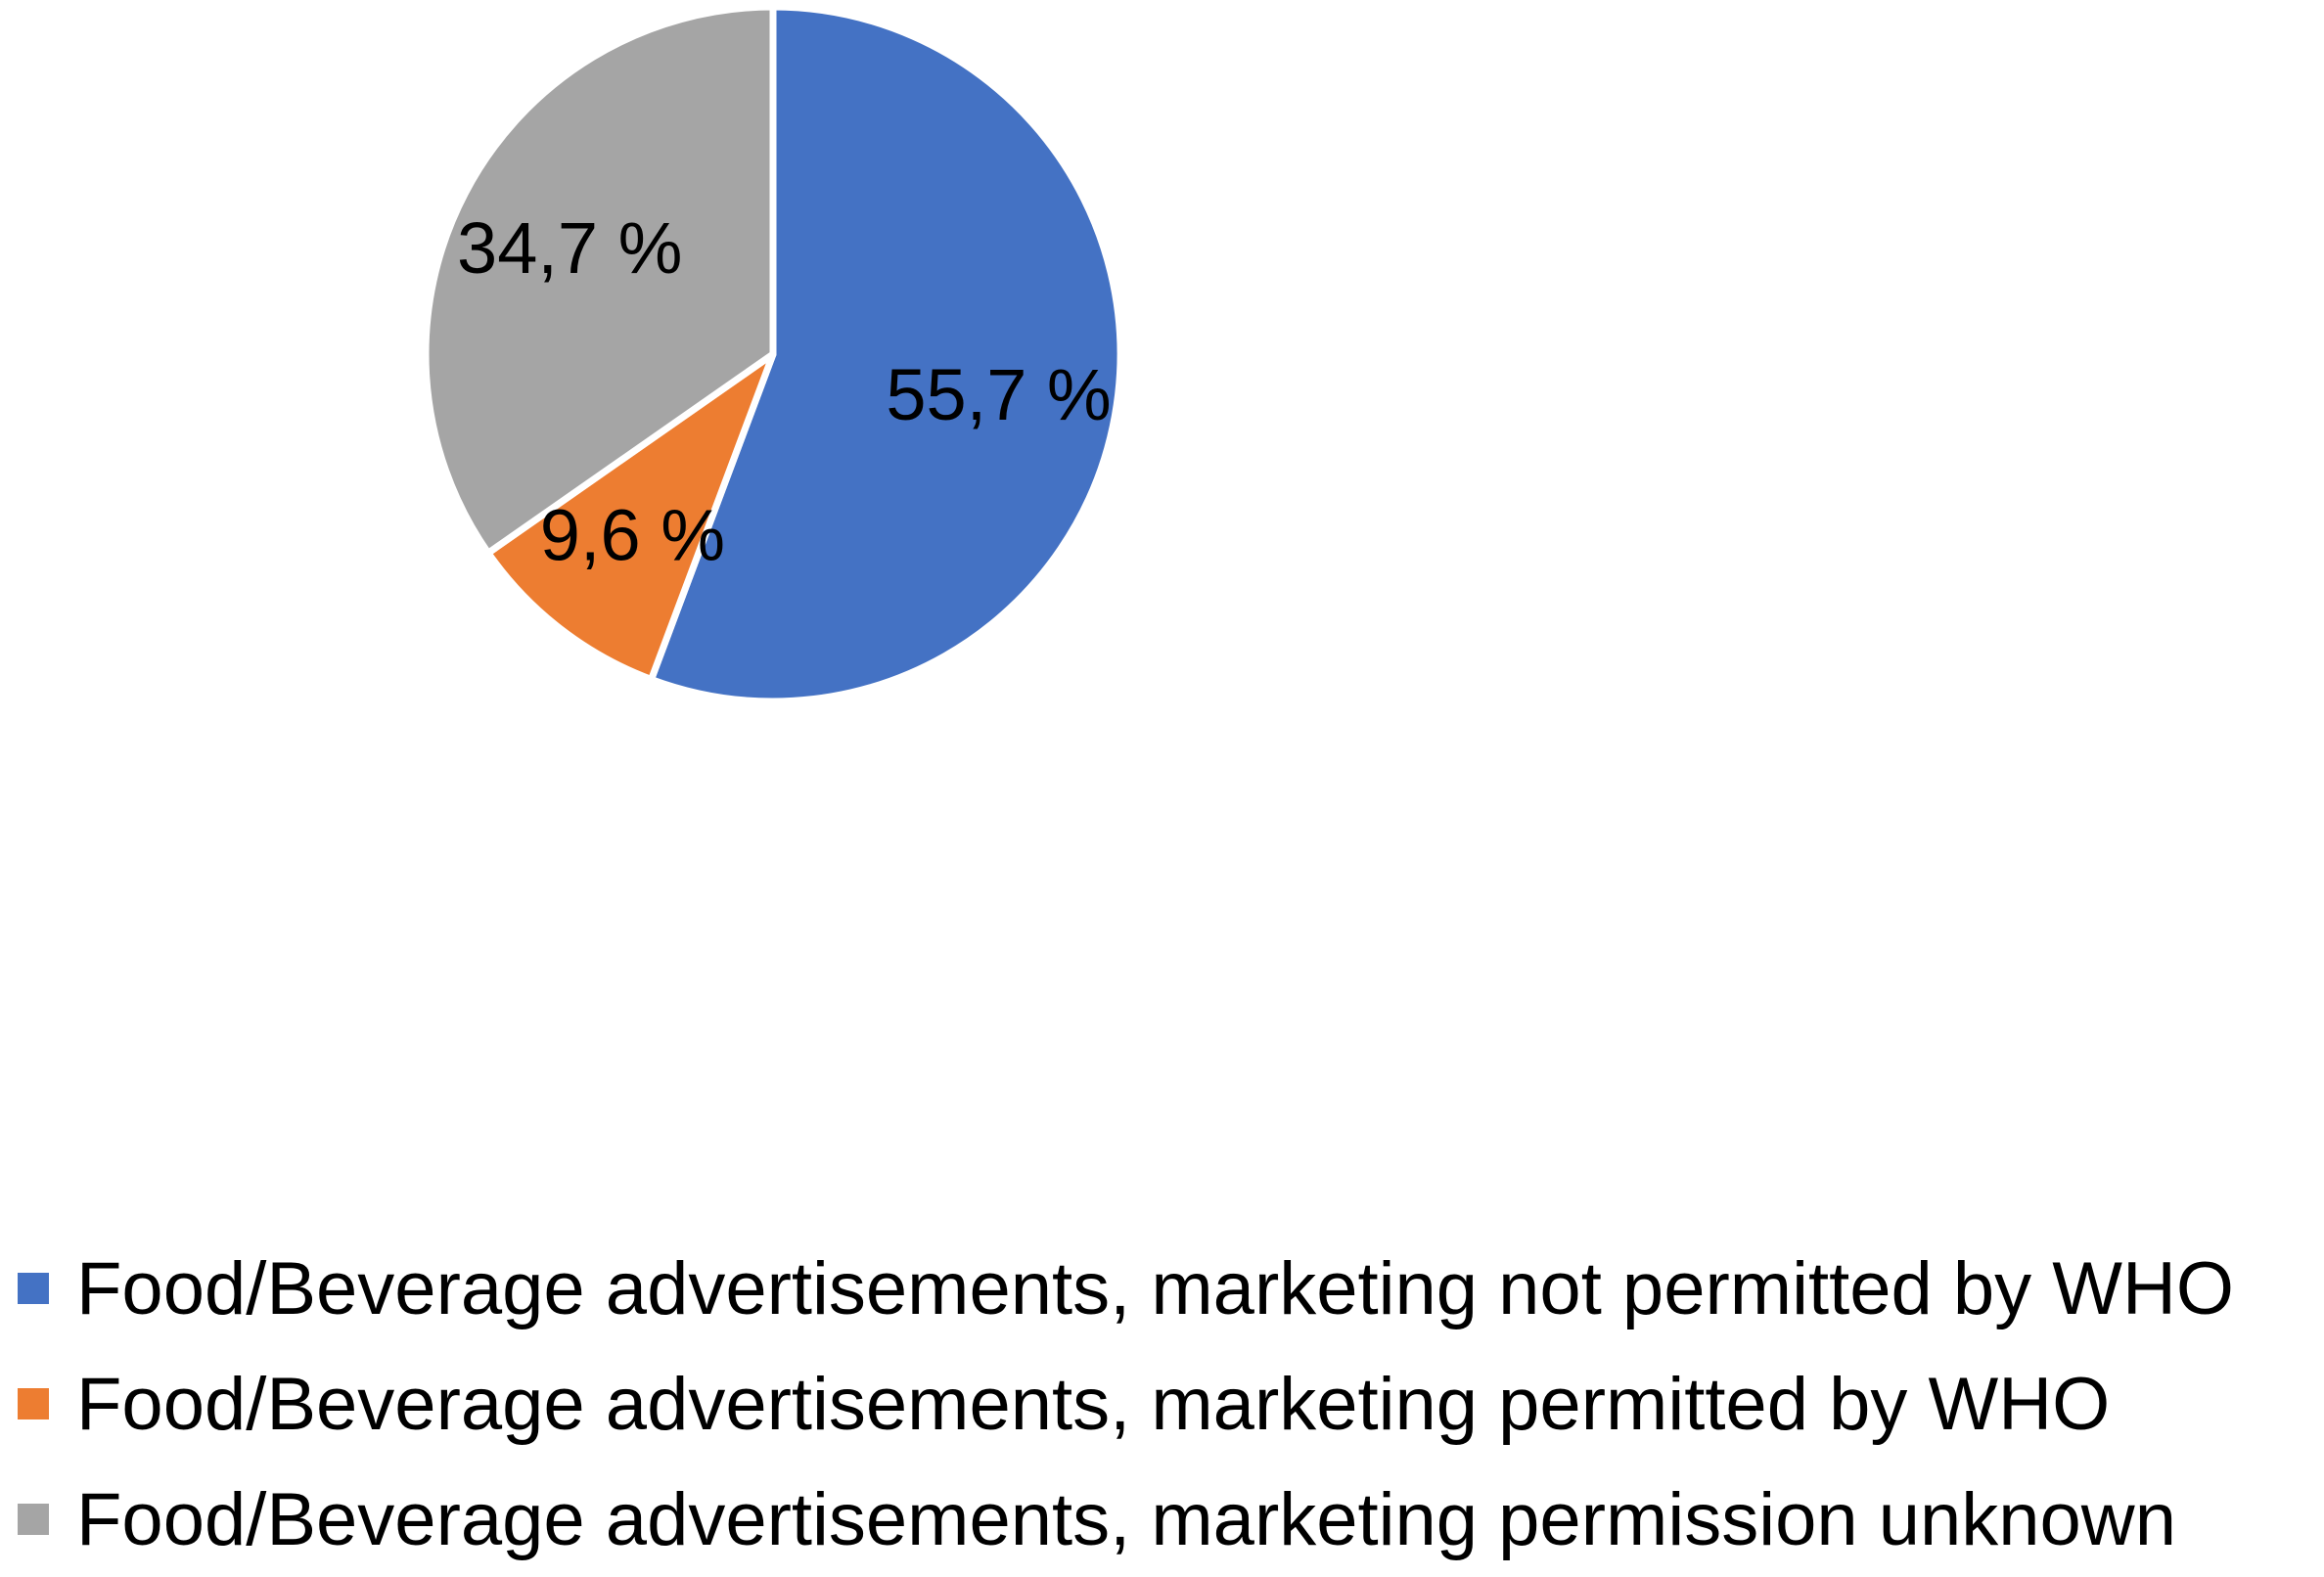  I want to click on pie-data-labels: 55,7 % 9,6 % 34,7 %, so click(784, 391).